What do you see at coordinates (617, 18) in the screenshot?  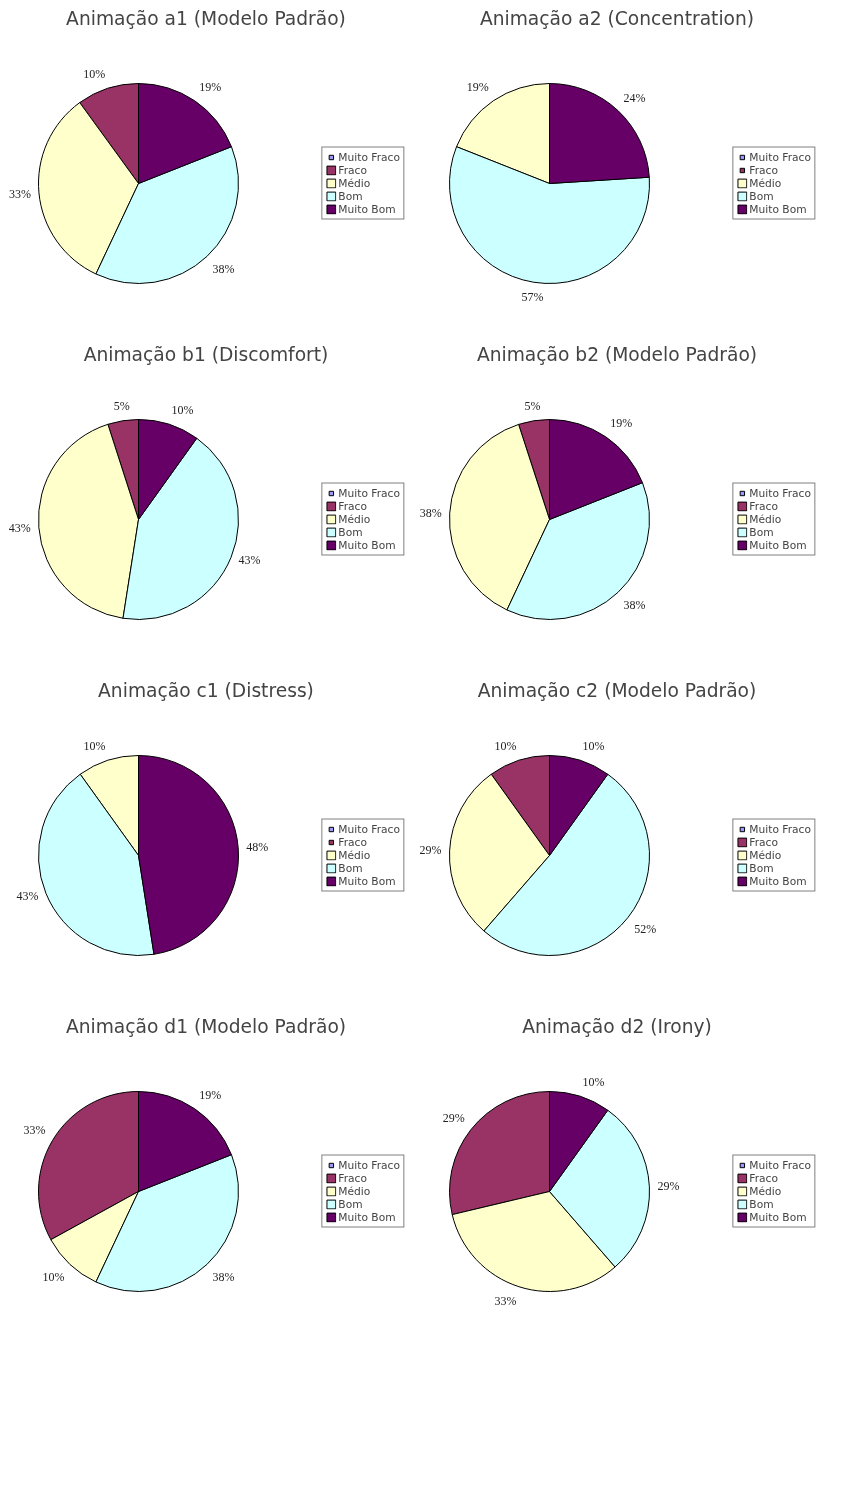 I see `chart-title: Animação a2 (Concentration)` at bounding box center [617, 18].